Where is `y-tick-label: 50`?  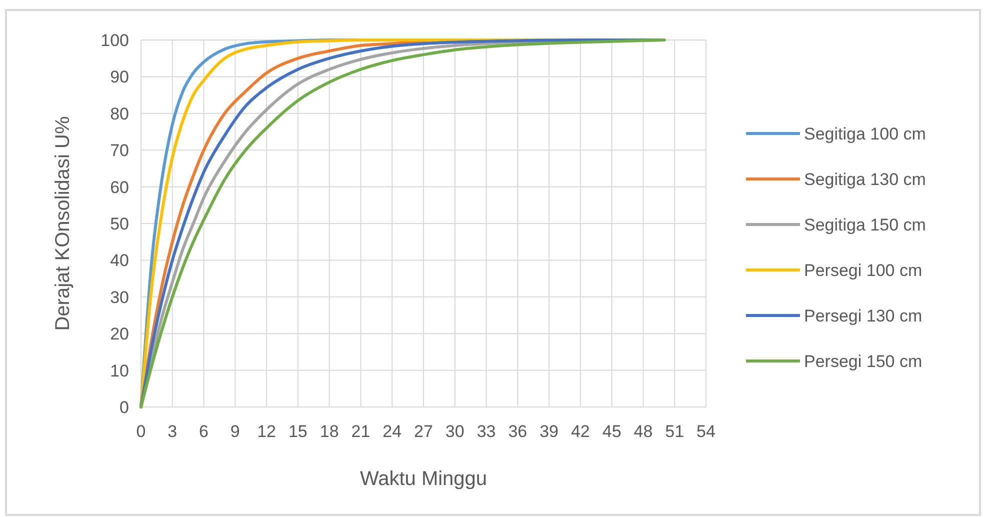
y-tick-label: 50 is located at coordinates (119, 224).